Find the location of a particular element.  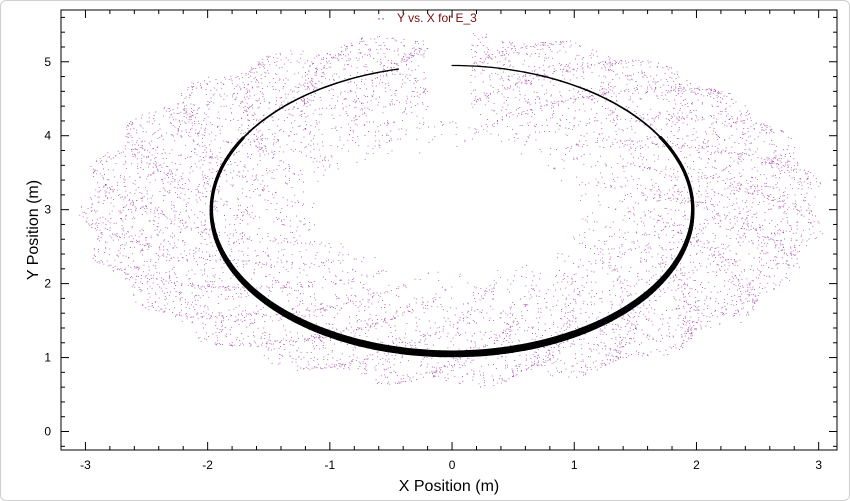

y-tick-label: 5 is located at coordinates (47, 62).